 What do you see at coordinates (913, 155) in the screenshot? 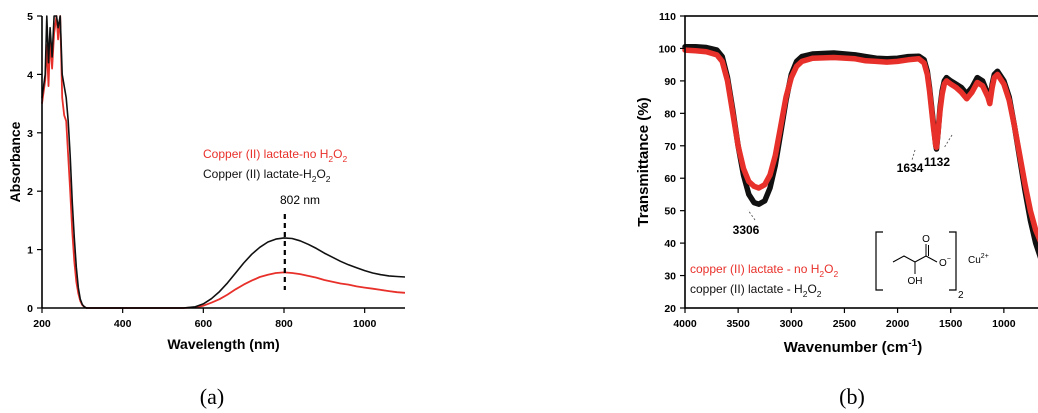
I see `peak-1634-leader` at bounding box center [913, 155].